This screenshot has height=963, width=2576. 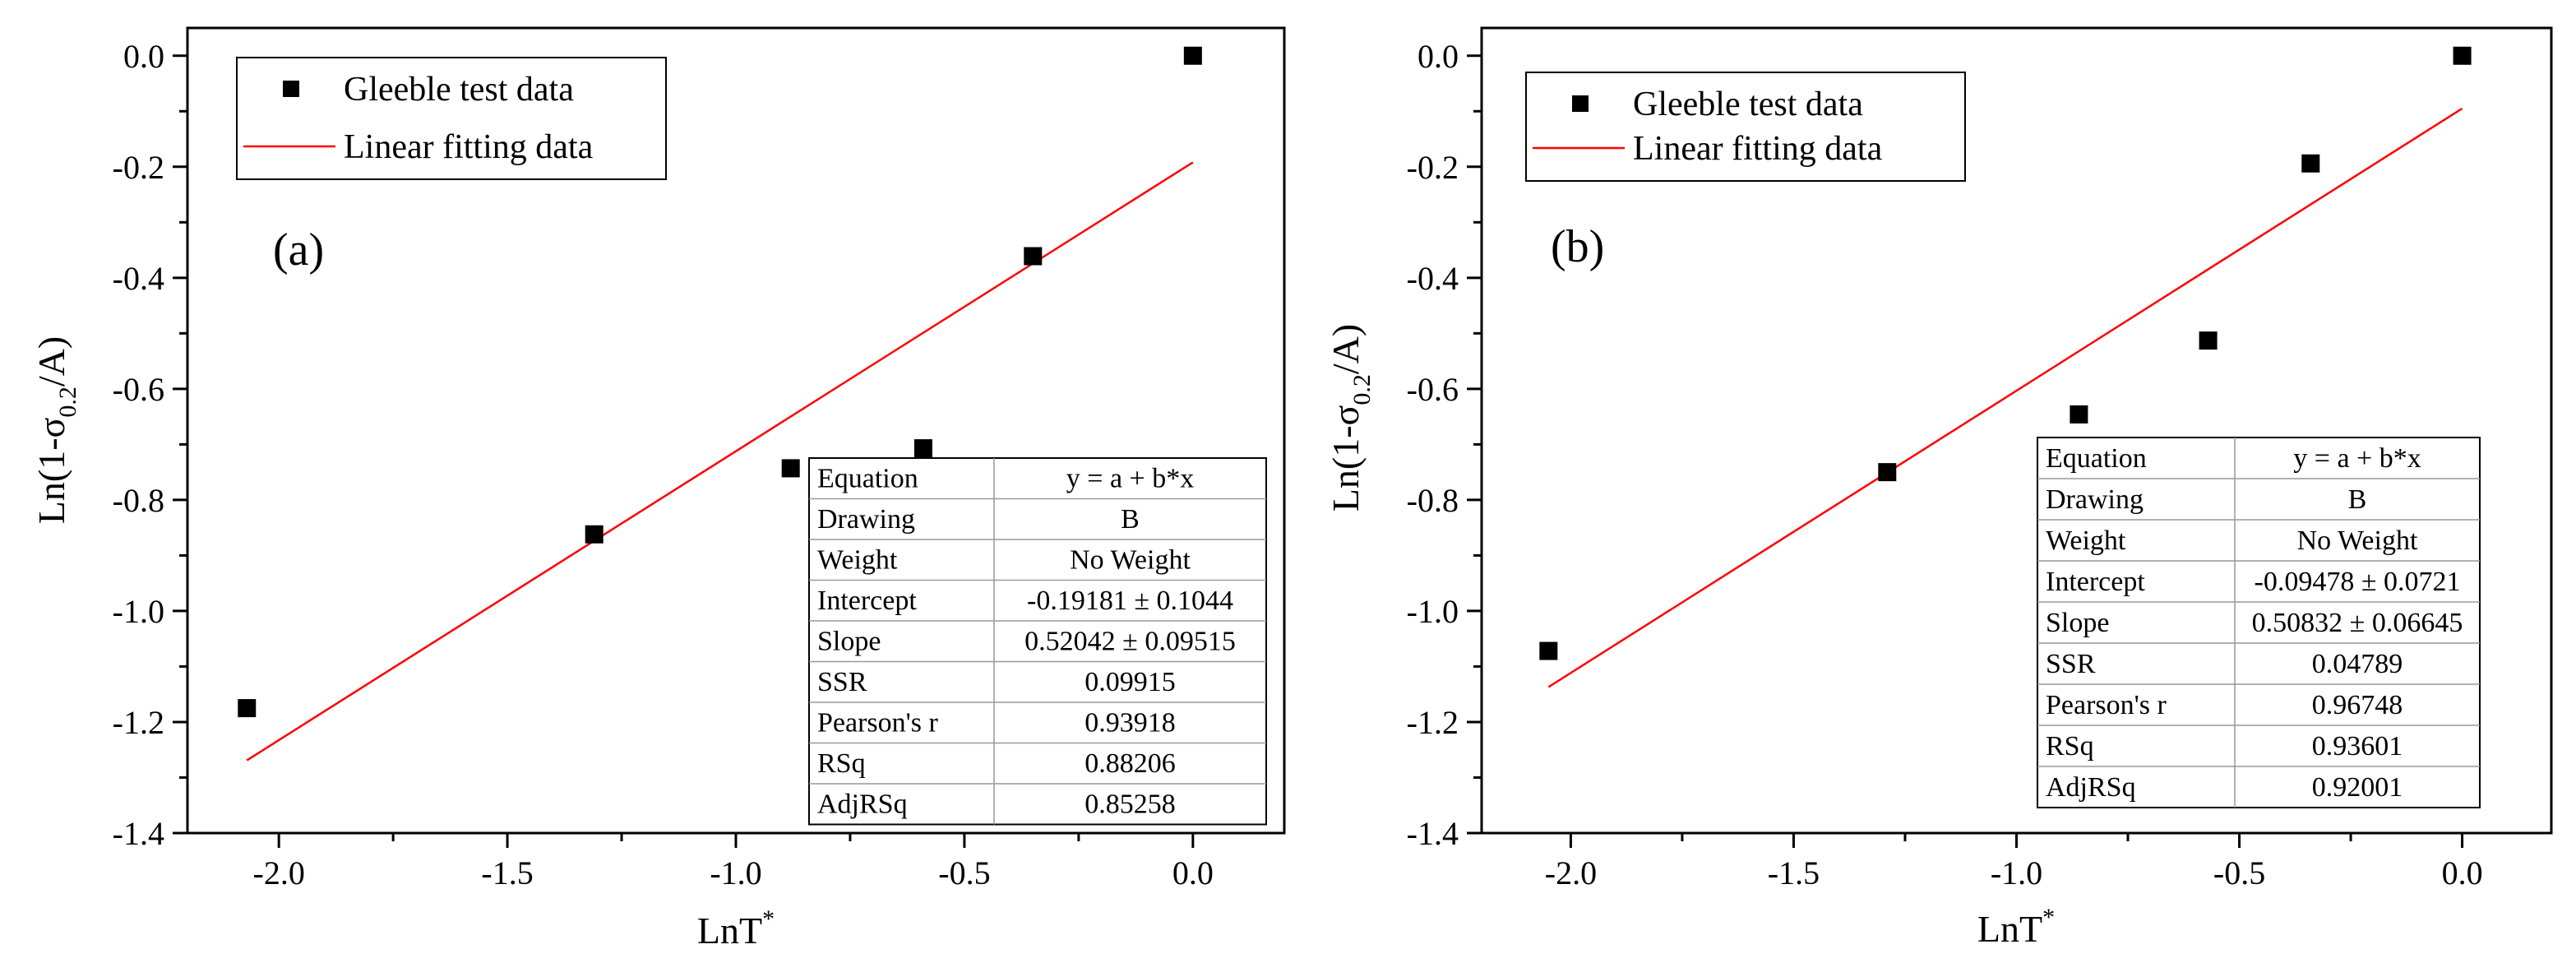 What do you see at coordinates (1571, 873) in the screenshot?
I see `x-tick-label: -2.0` at bounding box center [1571, 873].